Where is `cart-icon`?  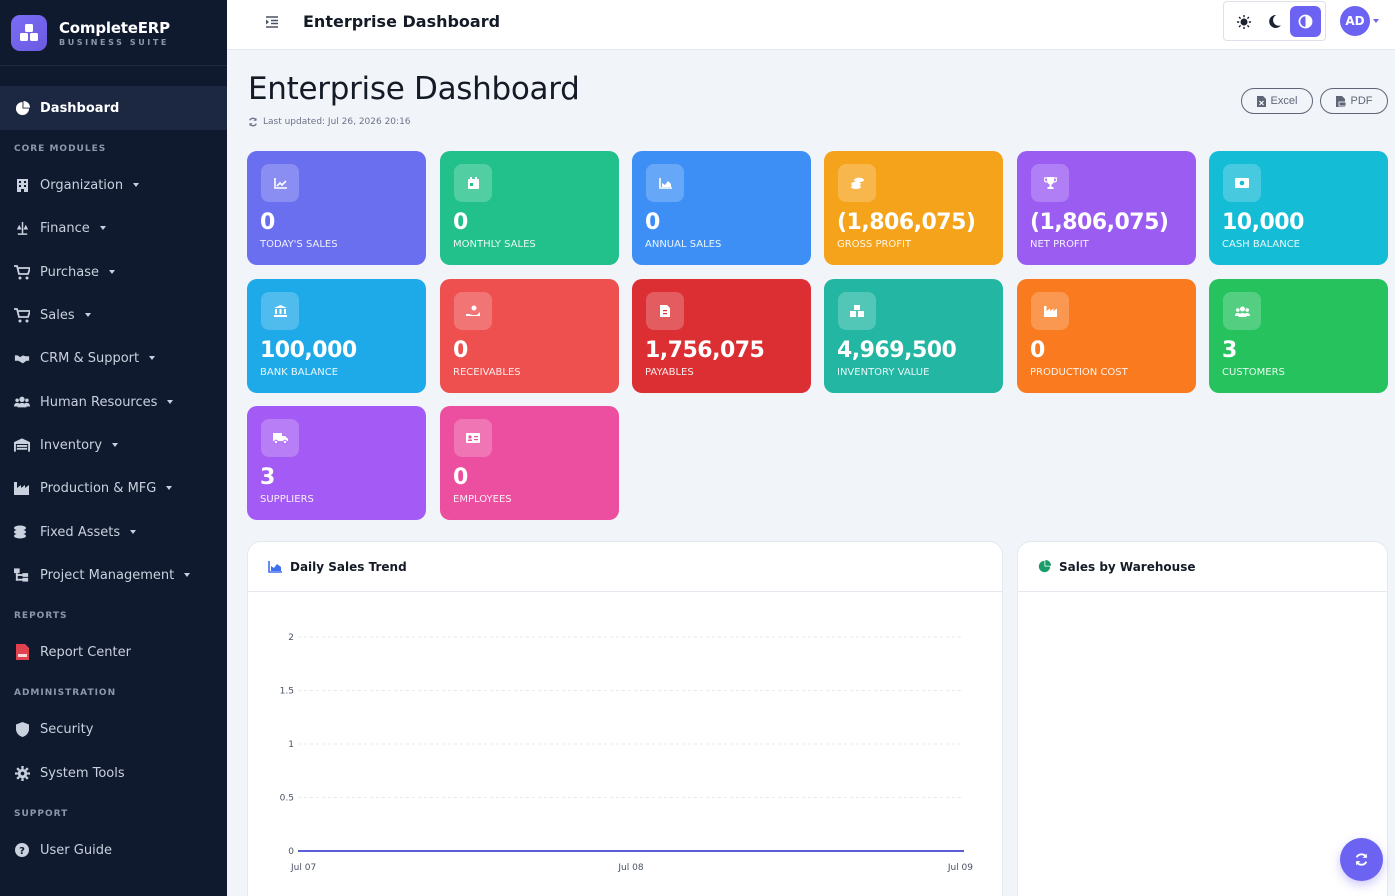 cart-icon is located at coordinates (22, 315).